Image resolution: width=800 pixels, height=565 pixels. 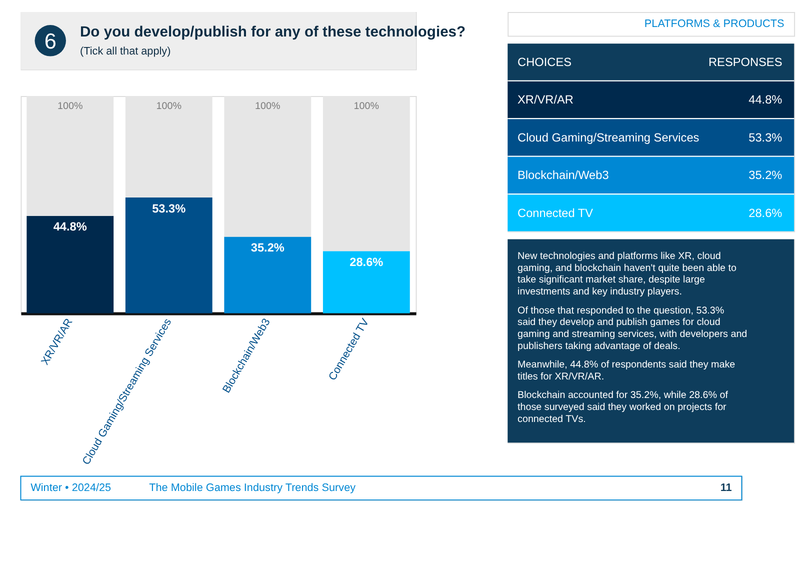 What do you see at coordinates (70, 227) in the screenshot?
I see `data-label: 44.8%` at bounding box center [70, 227].